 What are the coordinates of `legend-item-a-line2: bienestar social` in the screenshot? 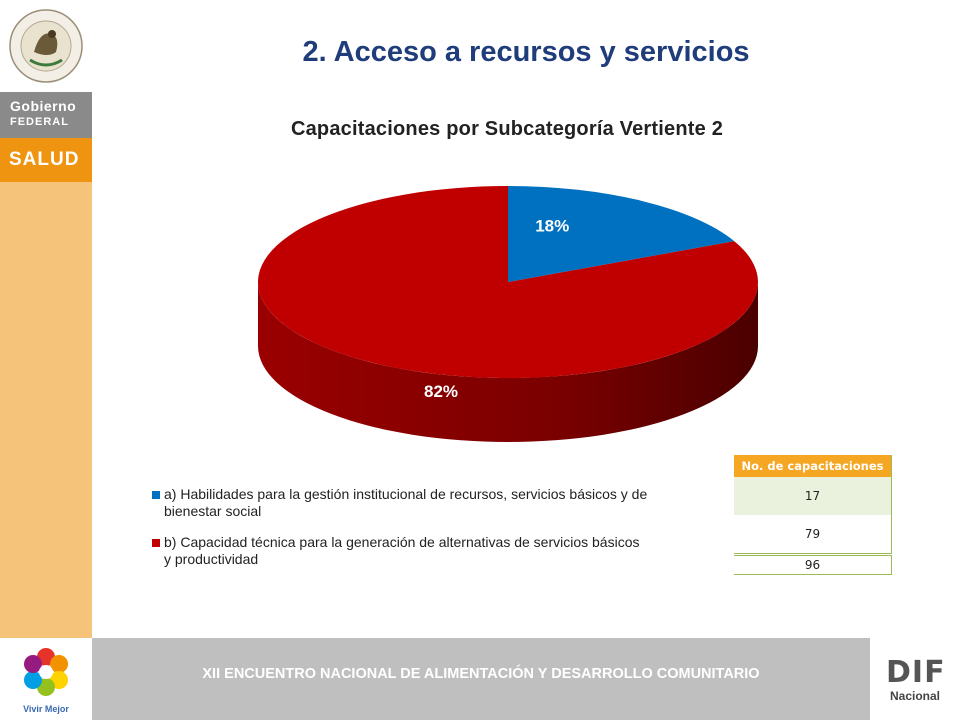 It's located at (213, 511).